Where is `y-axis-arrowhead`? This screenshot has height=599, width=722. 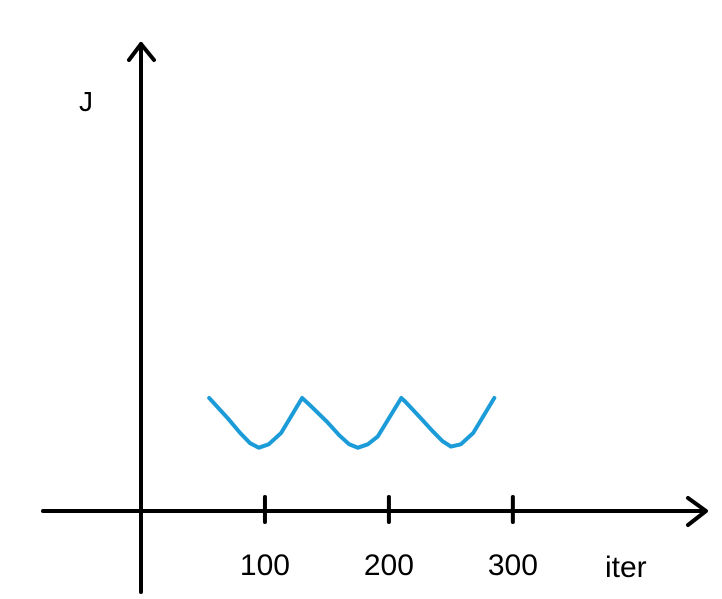
y-axis-arrowhead is located at coordinates (141, 52).